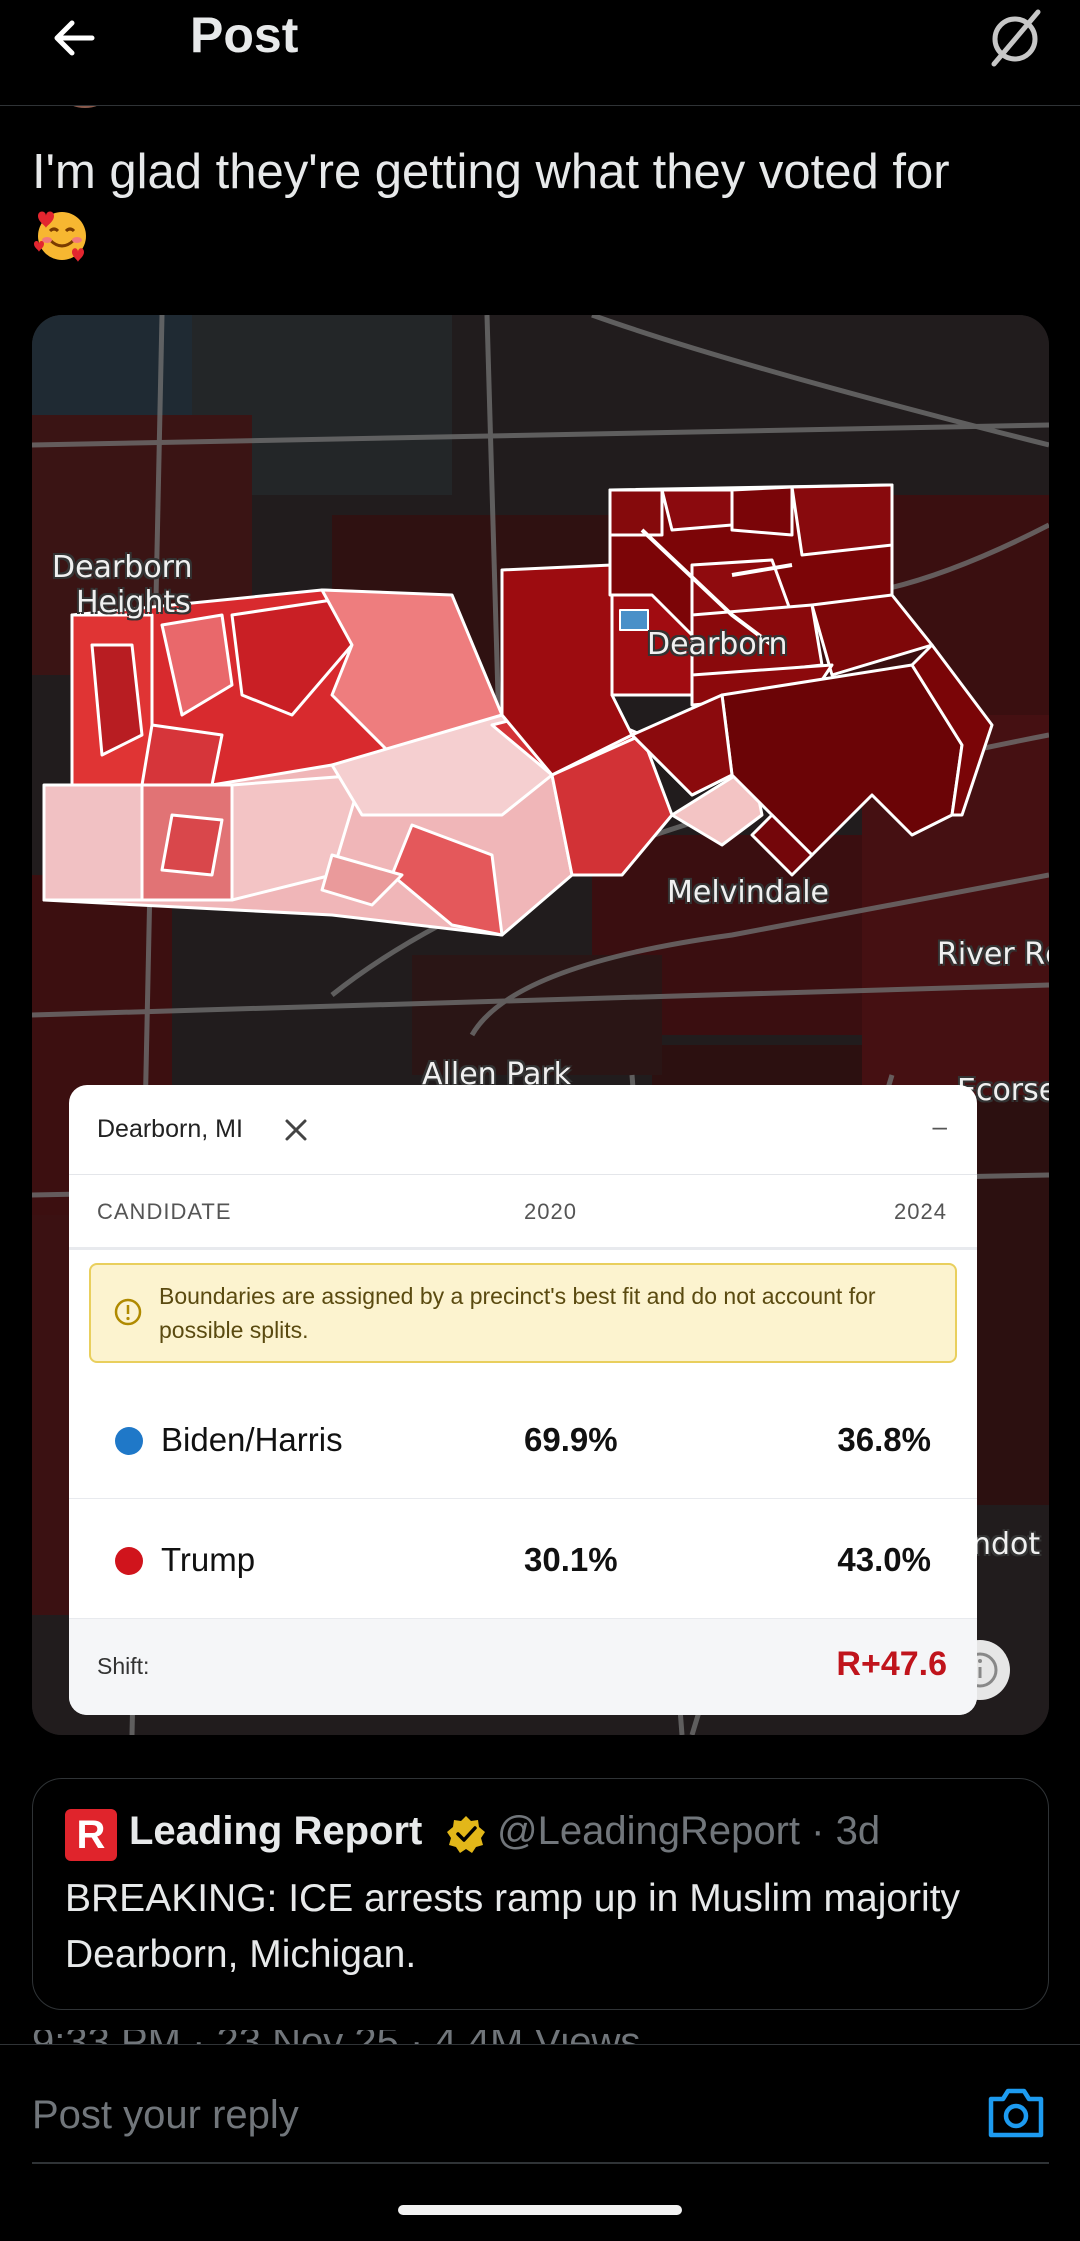  Describe the element at coordinates (550, 1211) in the screenshot. I see `column-2020: 2020` at that location.